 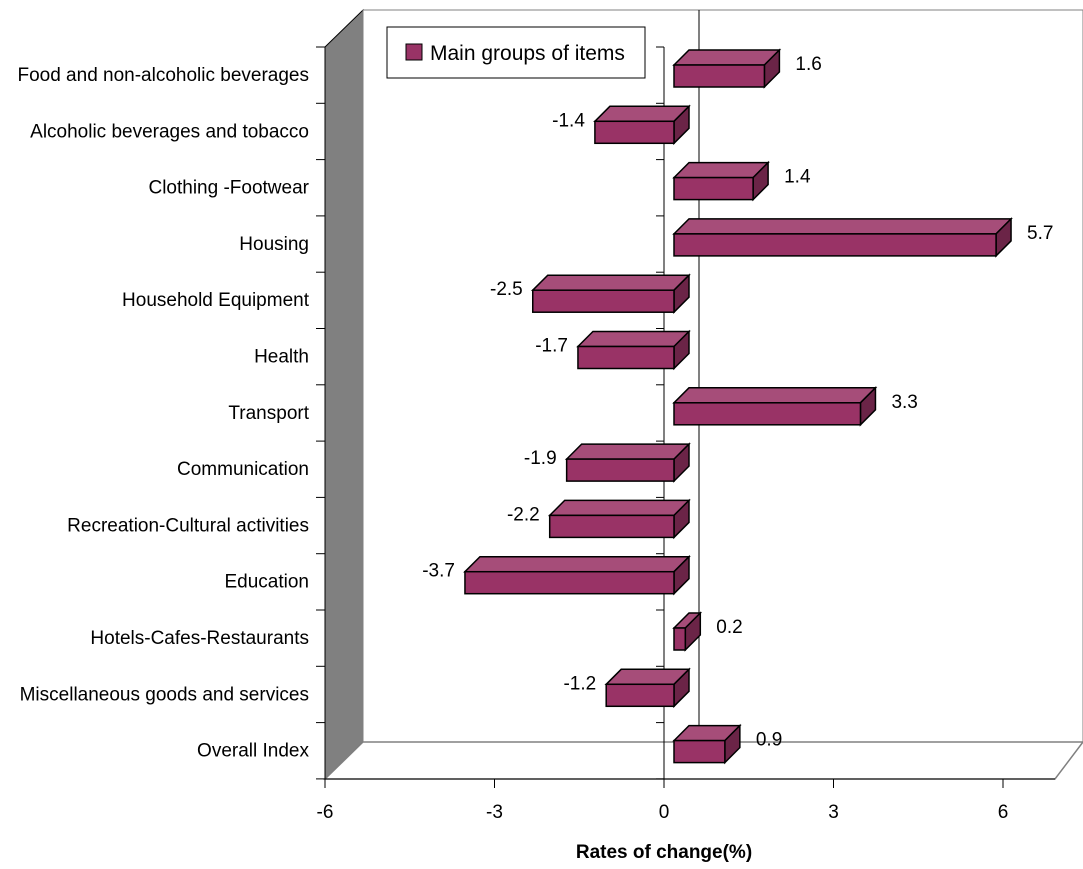 What do you see at coordinates (243, 469) in the screenshot?
I see `category-label: Communication` at bounding box center [243, 469].